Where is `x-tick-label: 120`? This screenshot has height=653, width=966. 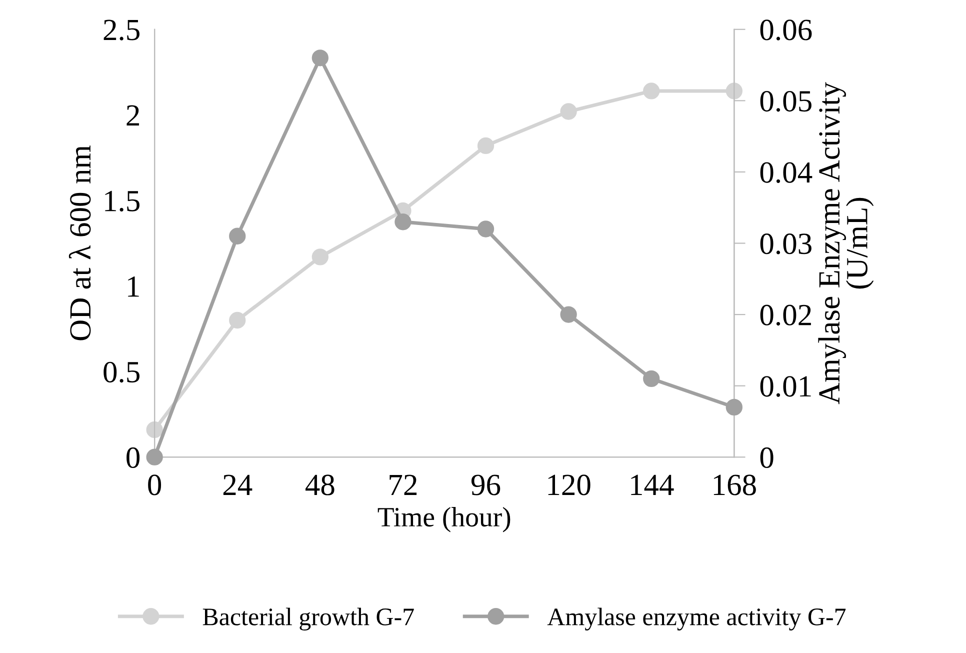
x-tick-label: 120 is located at coordinates (569, 485).